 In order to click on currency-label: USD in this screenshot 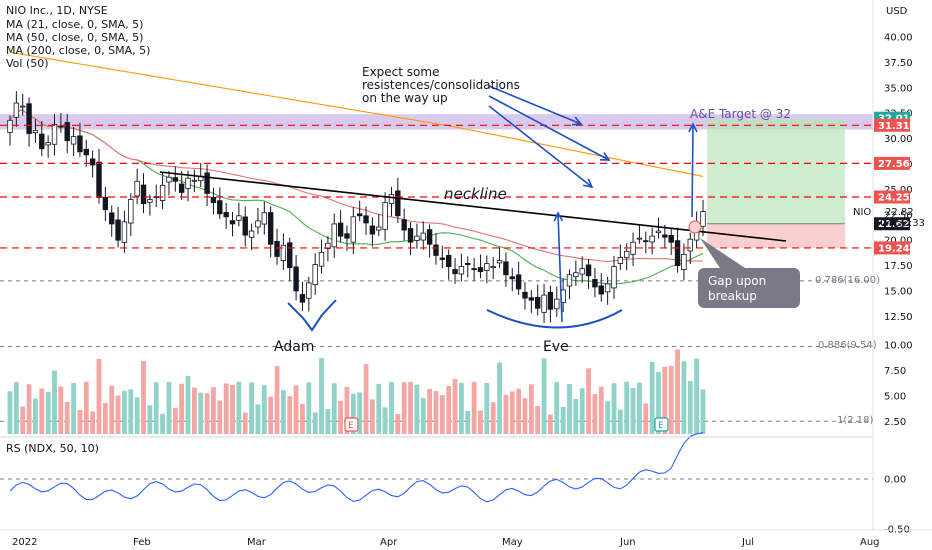, I will do `click(897, 11)`.